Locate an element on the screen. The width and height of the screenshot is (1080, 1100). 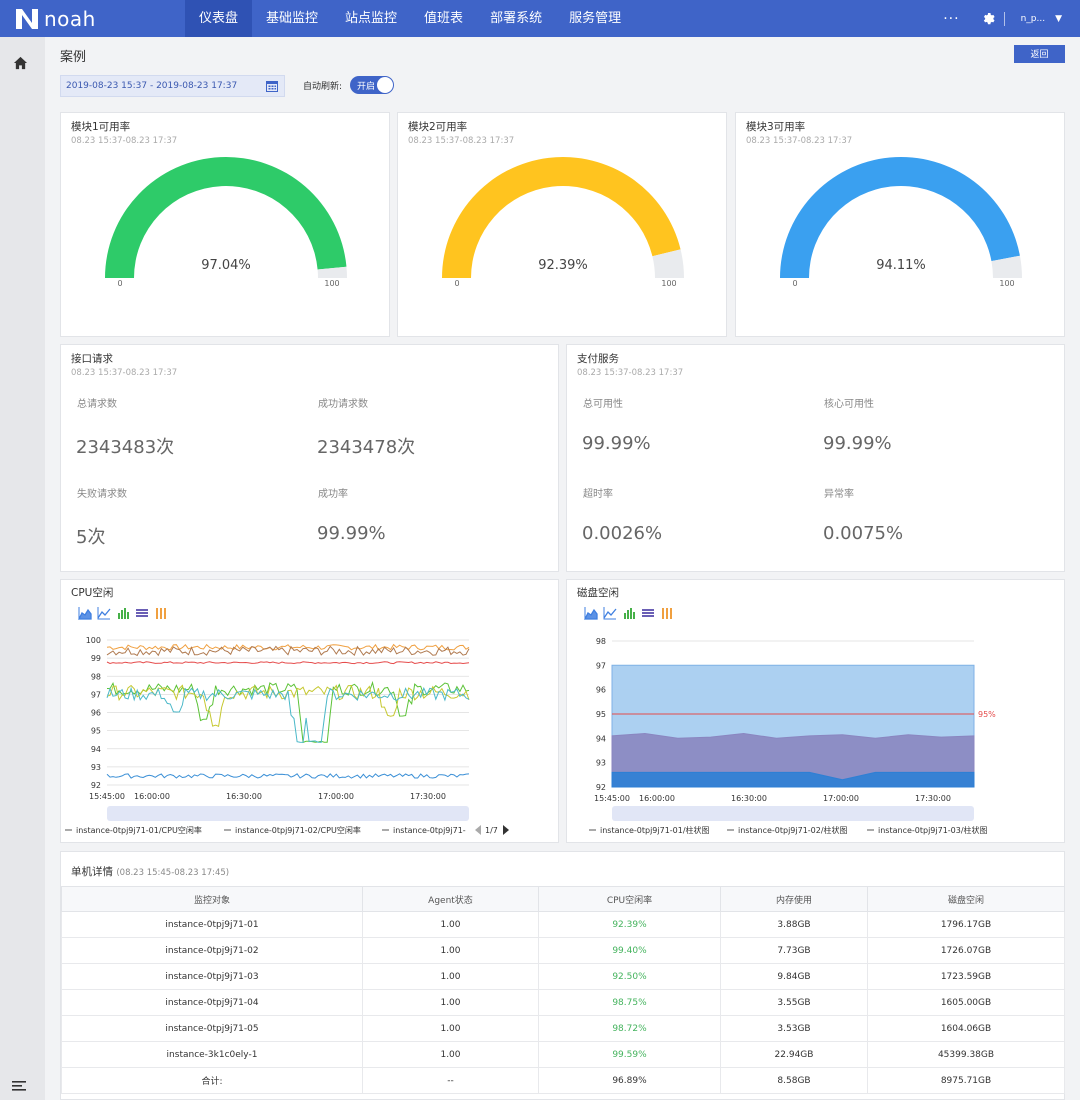
cell-memory: 3.88GB is located at coordinates (794, 924).